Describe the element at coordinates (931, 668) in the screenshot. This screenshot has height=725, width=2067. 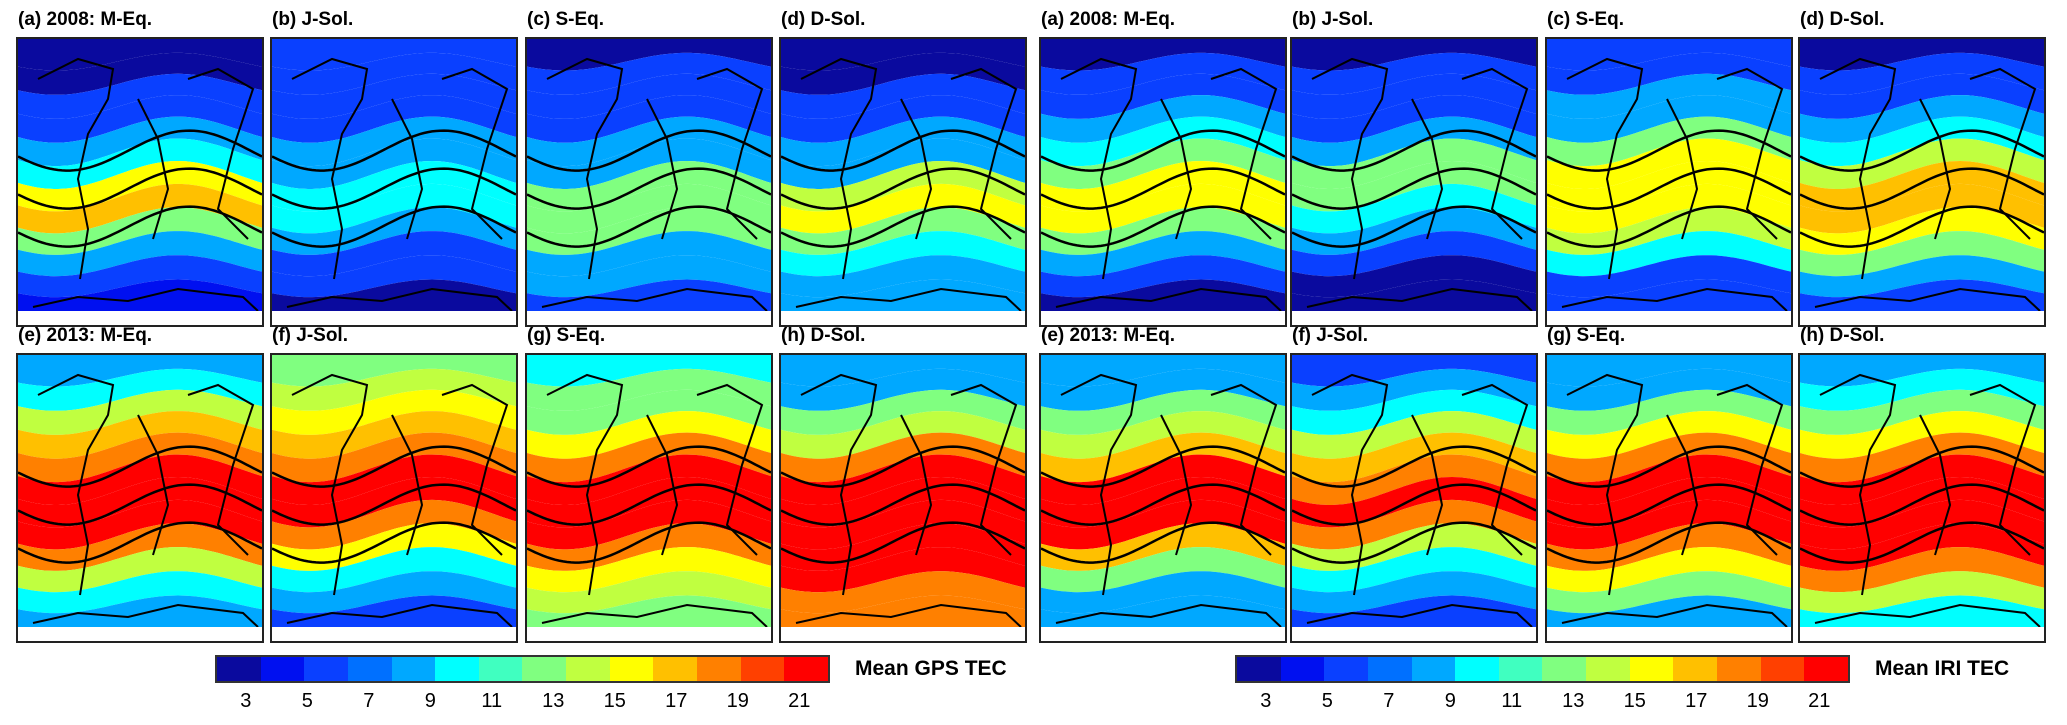
I see `colorbar-label: Mean GPS TEC` at that location.